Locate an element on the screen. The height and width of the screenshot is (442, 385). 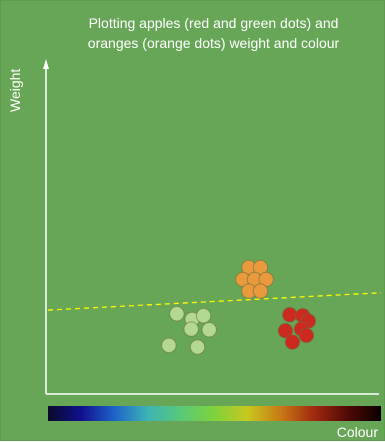
y-axis-arrow-icon is located at coordinates (46, 64).